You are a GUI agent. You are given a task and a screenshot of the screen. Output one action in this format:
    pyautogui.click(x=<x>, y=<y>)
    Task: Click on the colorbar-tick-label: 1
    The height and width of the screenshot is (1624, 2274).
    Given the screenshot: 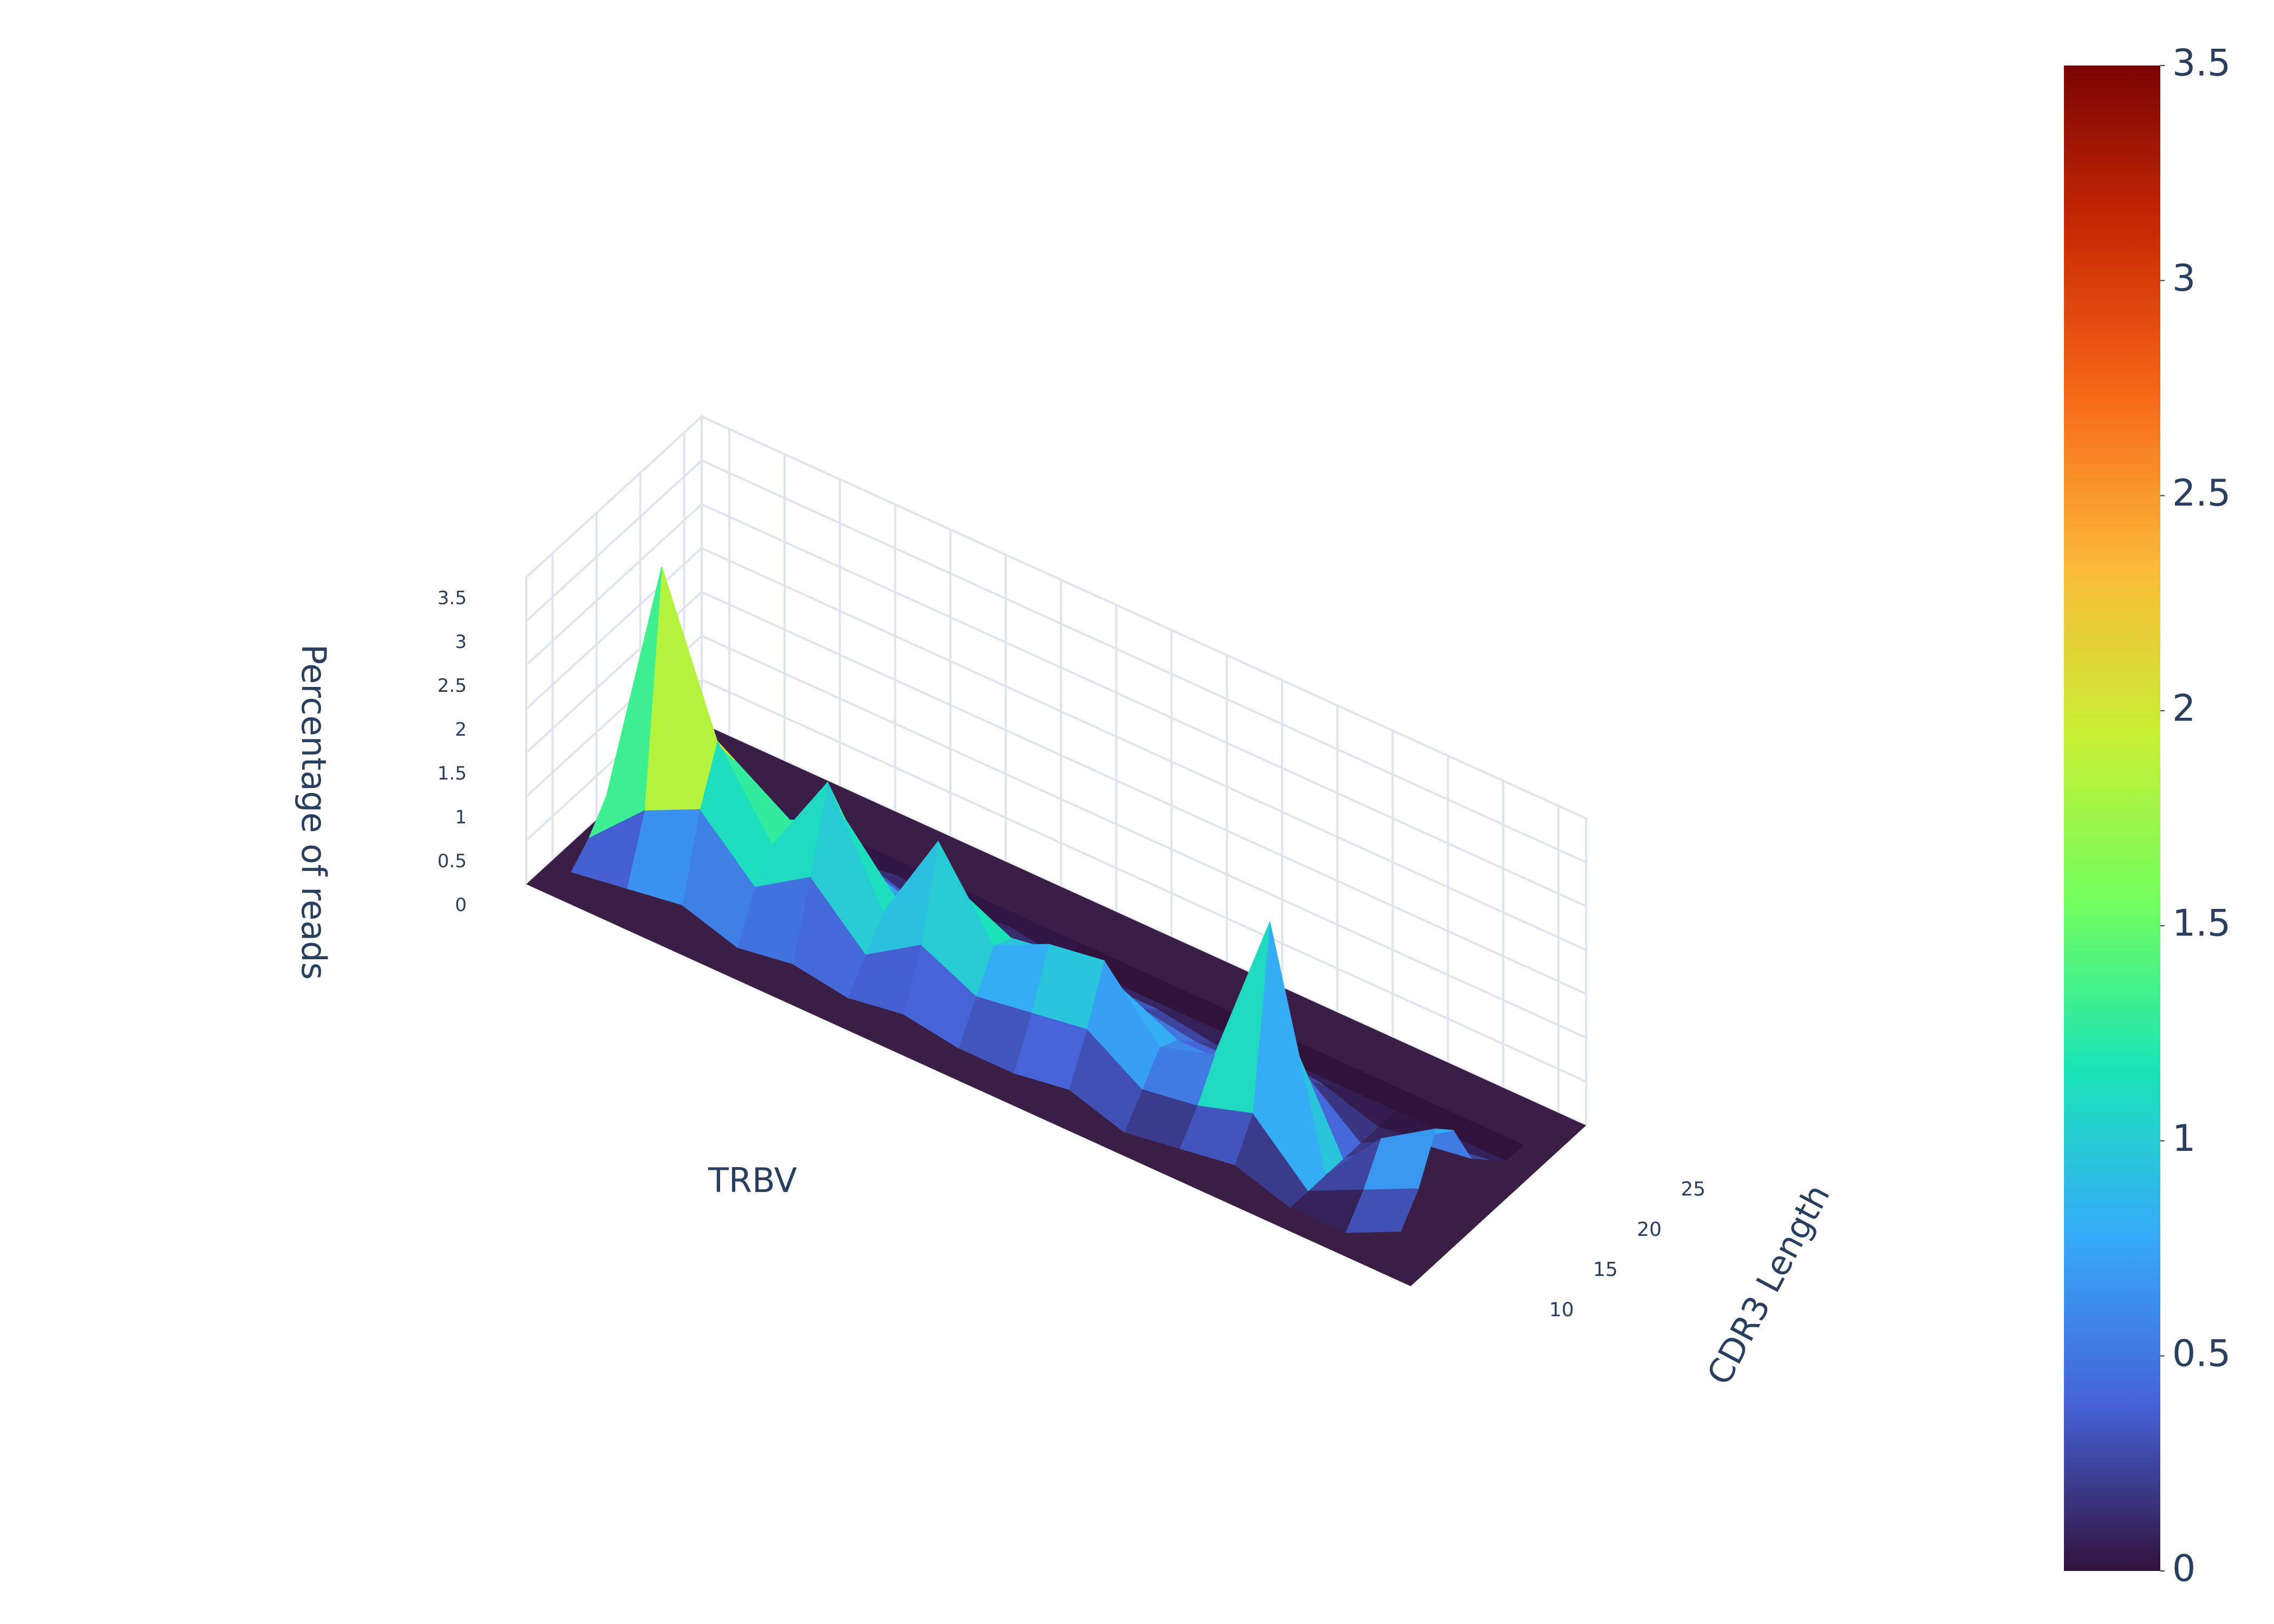 What is the action you would take?
    pyautogui.click(x=2184, y=1138)
    